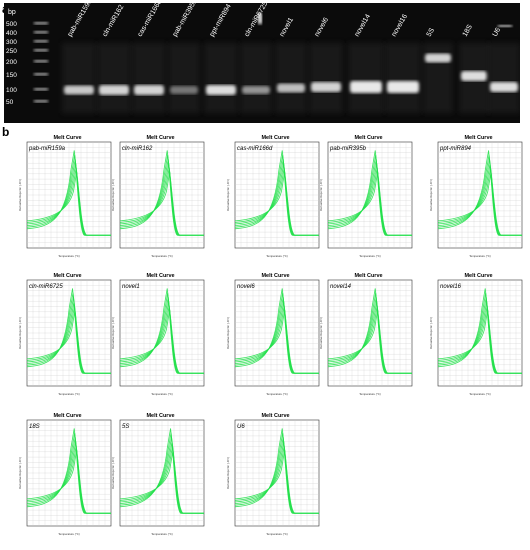 This screenshot has height=550, width=530. I want to click on melt-chart-label: novel6, so click(246, 287).